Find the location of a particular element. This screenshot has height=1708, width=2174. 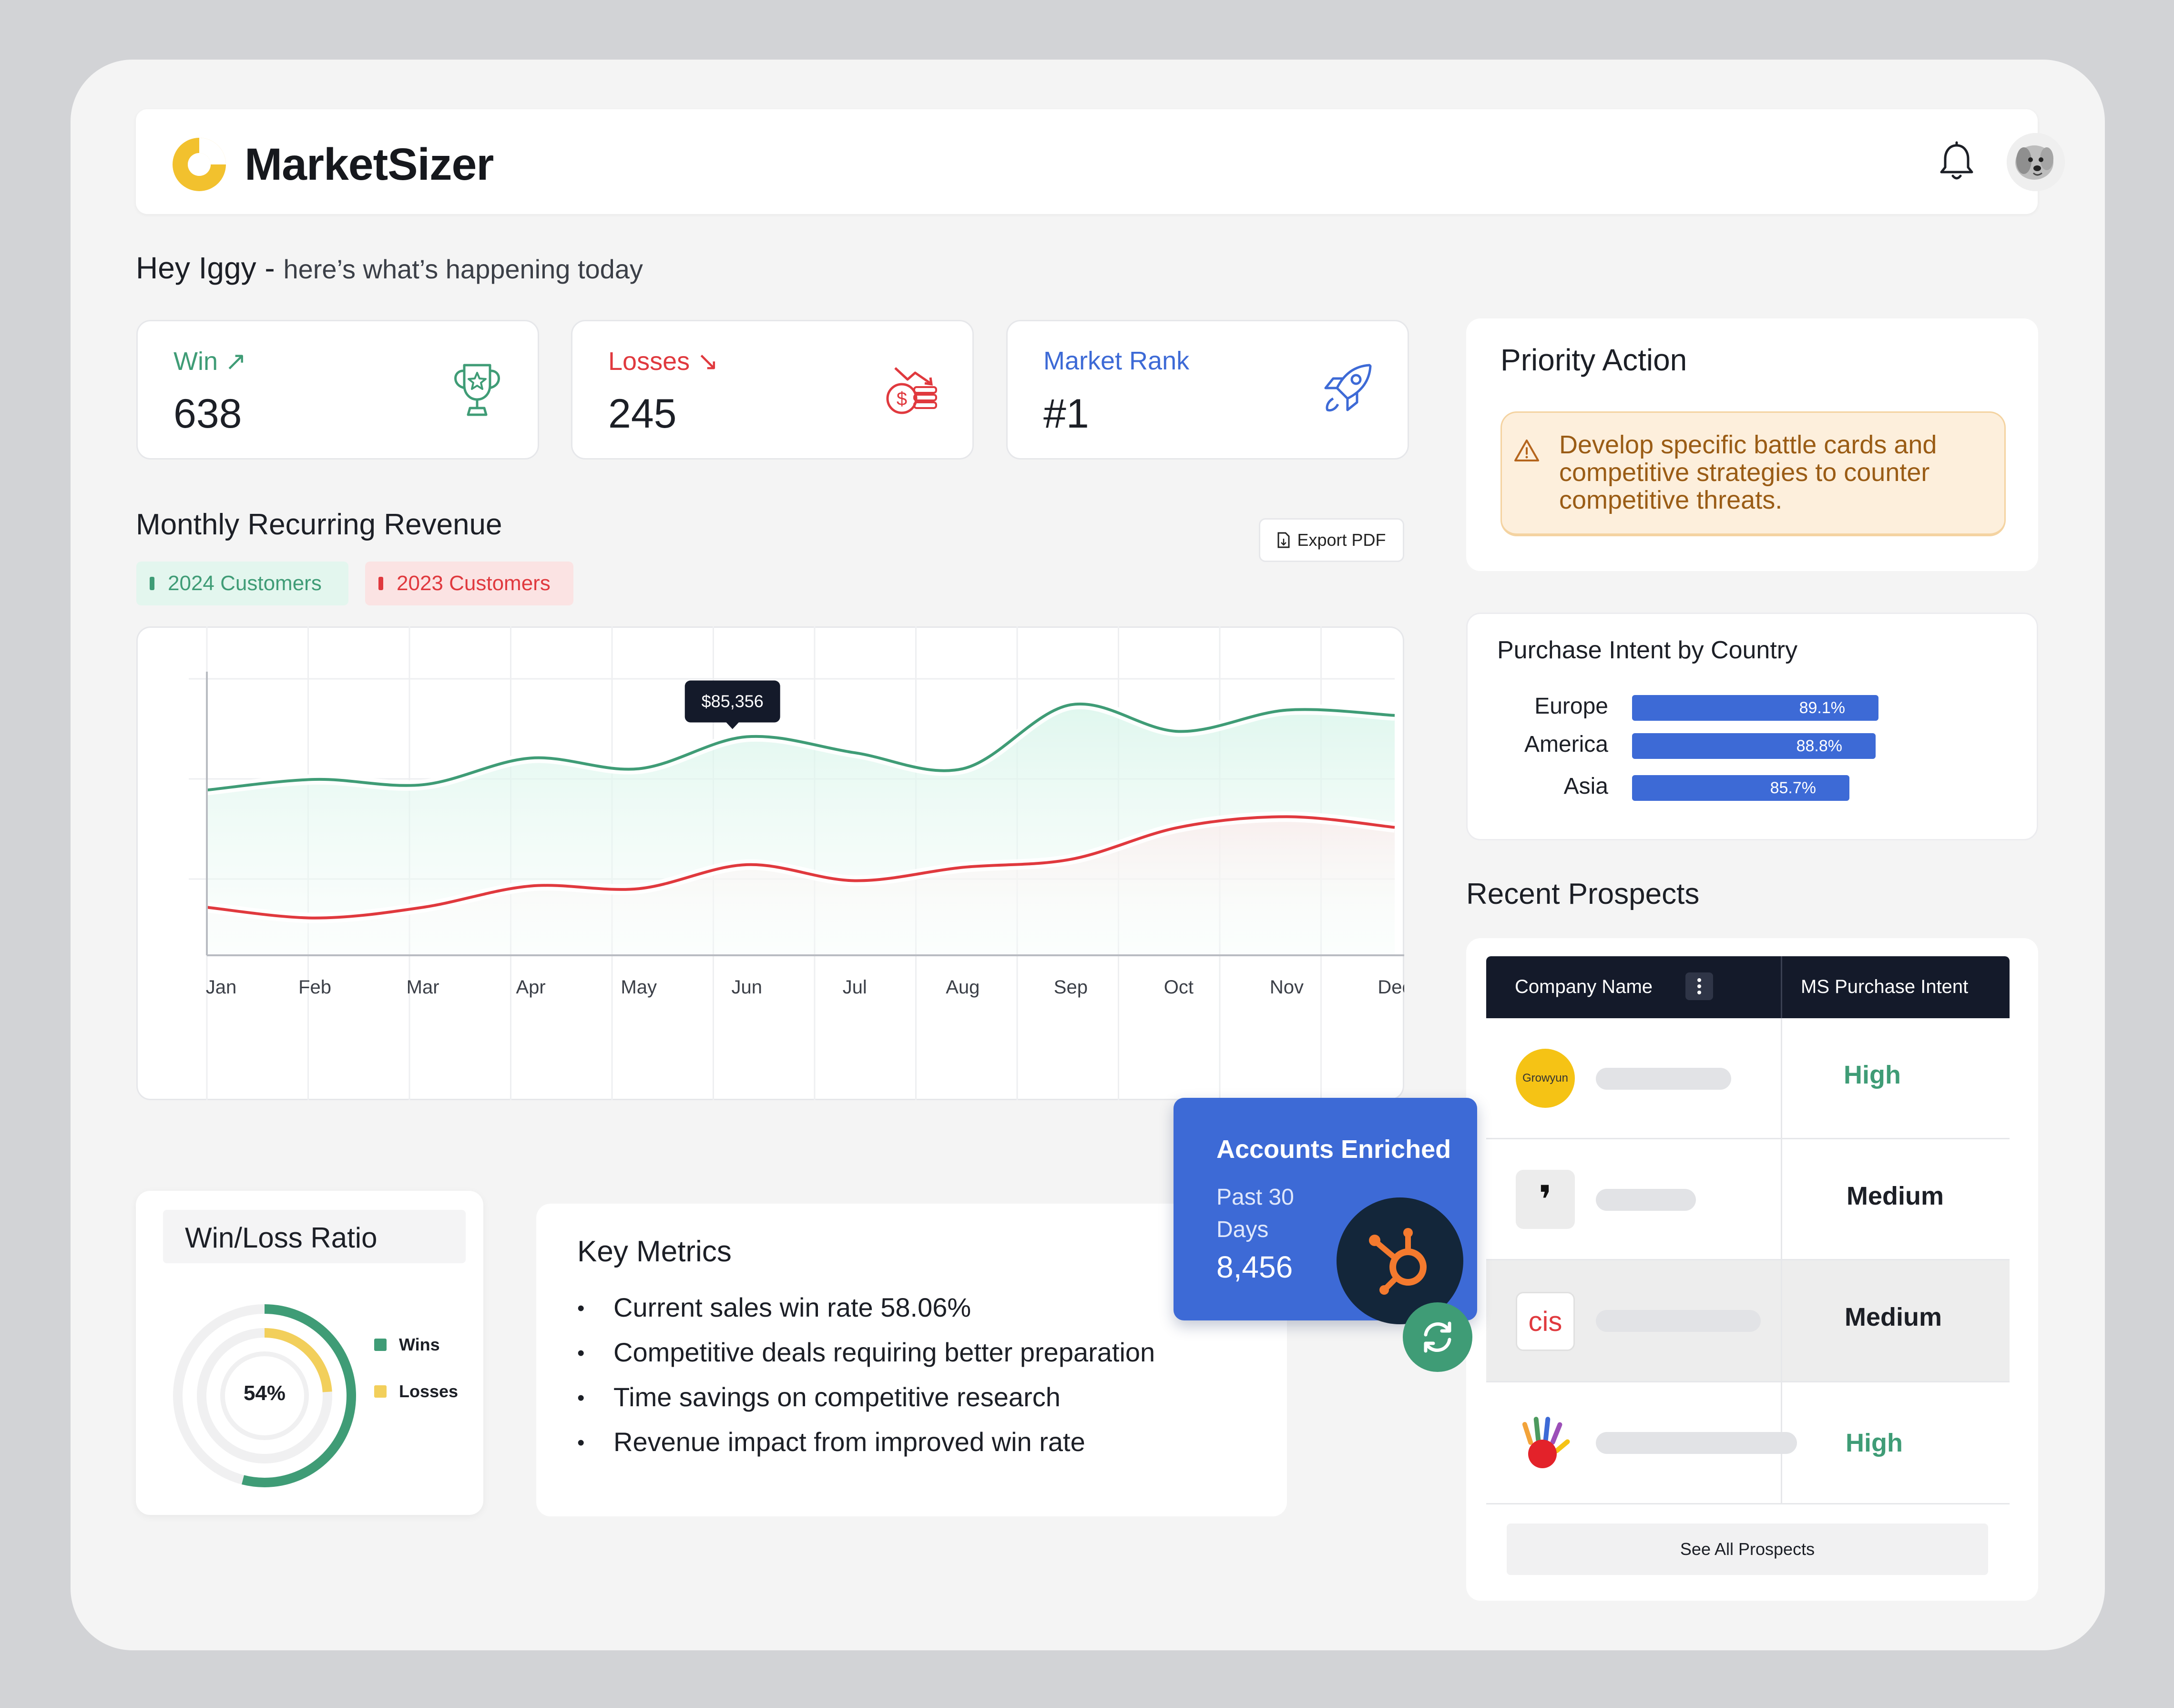

company-logo is located at coordinates (1546, 1442).